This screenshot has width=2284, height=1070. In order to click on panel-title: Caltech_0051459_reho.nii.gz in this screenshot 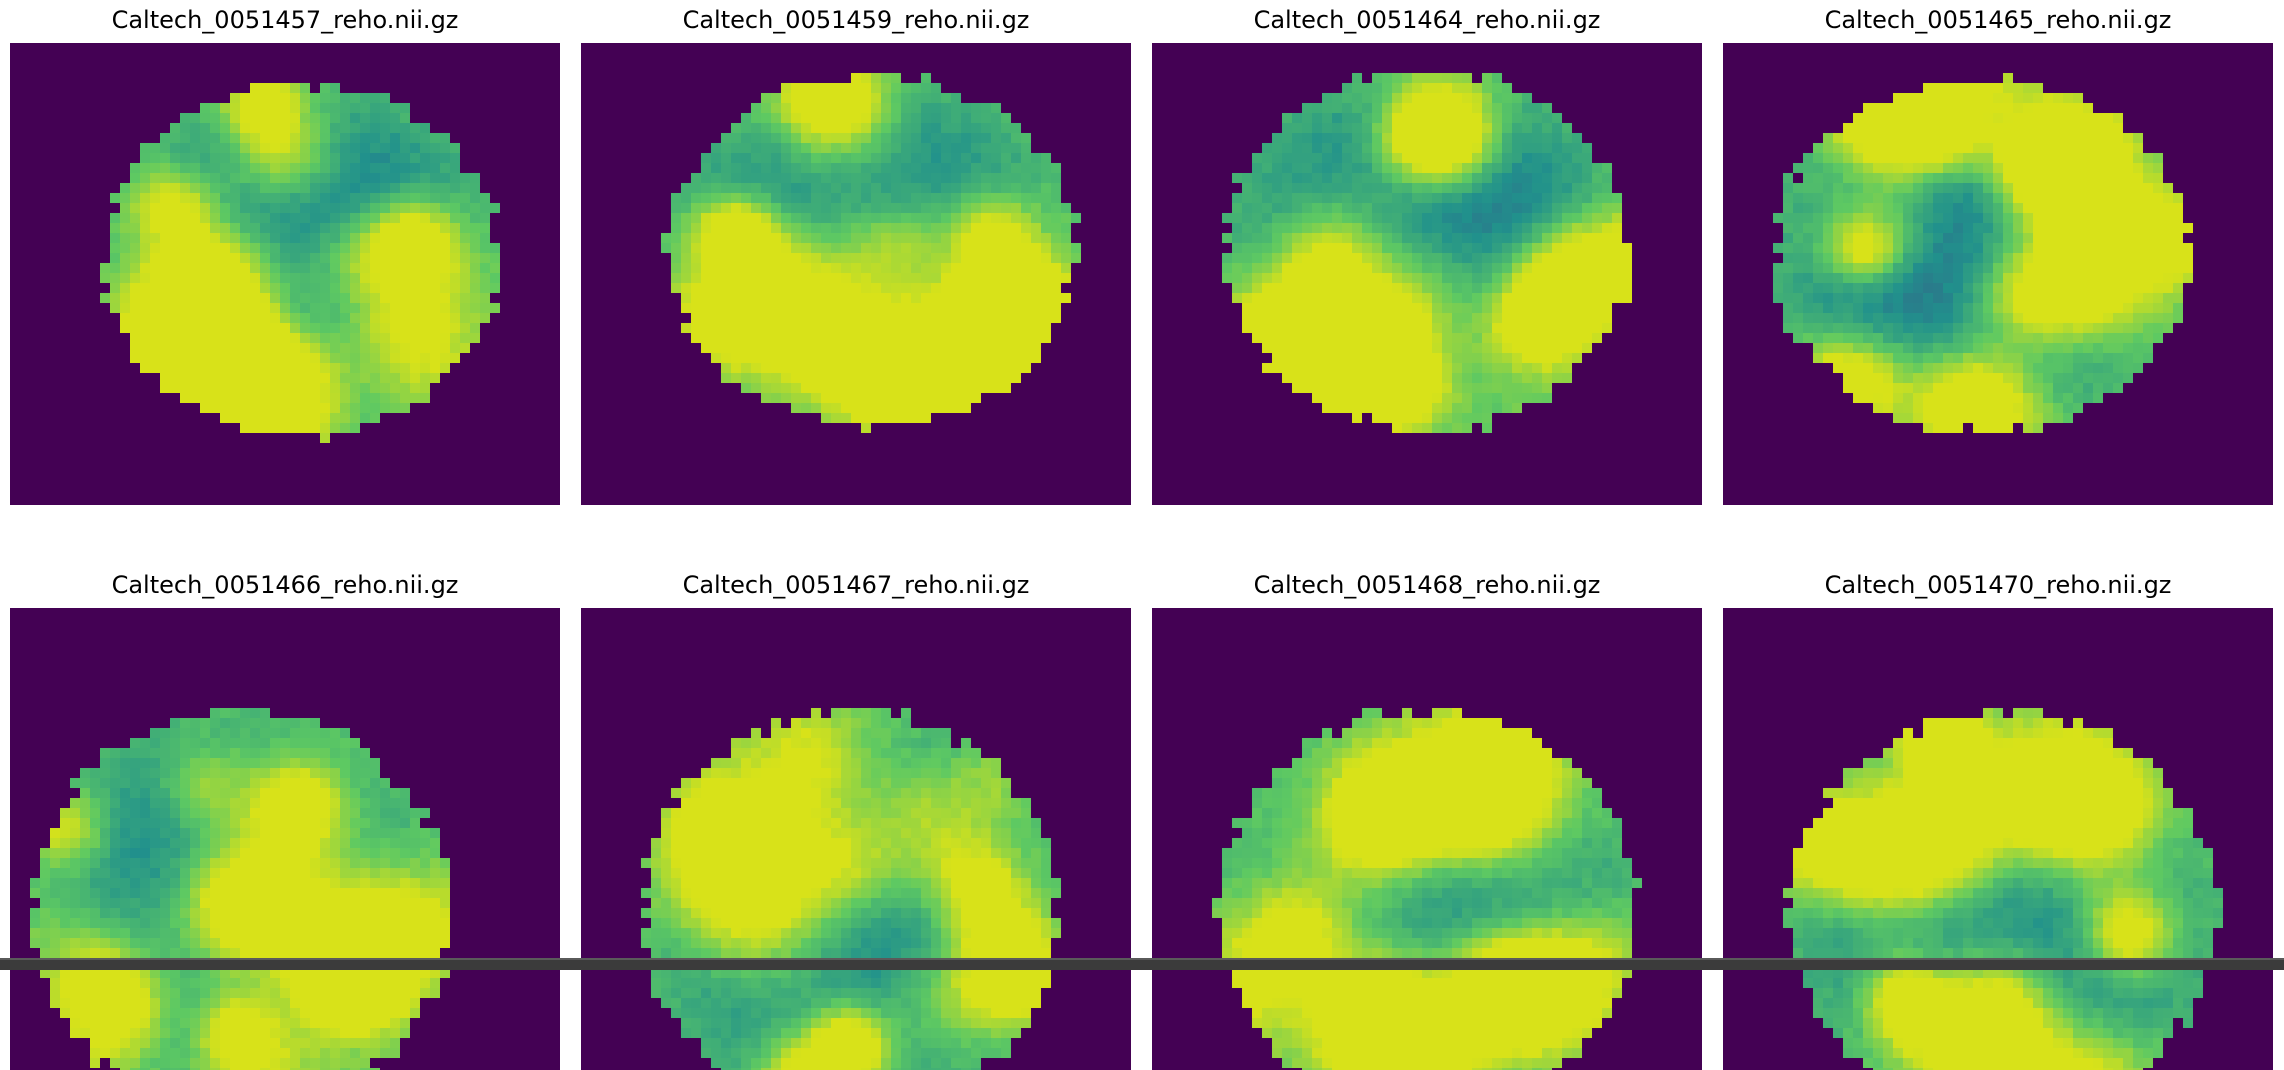, I will do `click(856, 20)`.